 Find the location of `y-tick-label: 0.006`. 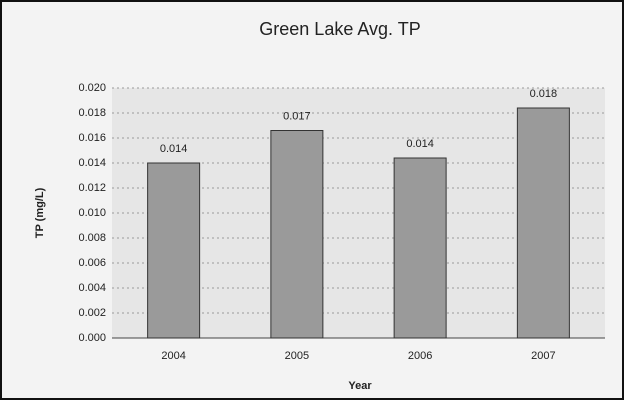

y-tick-label: 0.006 is located at coordinates (92, 263).